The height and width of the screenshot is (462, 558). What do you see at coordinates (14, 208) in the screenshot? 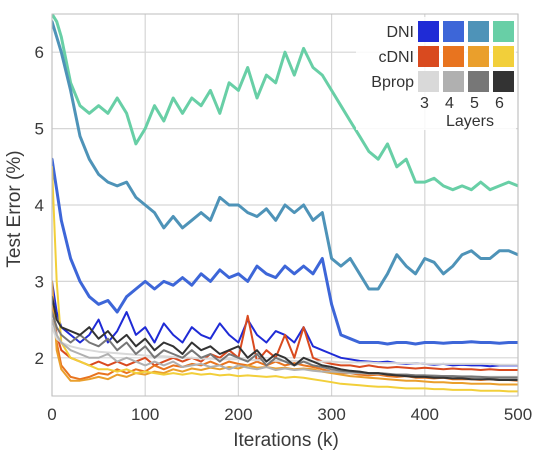
I see `y-axis-label: Test Error (%)` at bounding box center [14, 208].